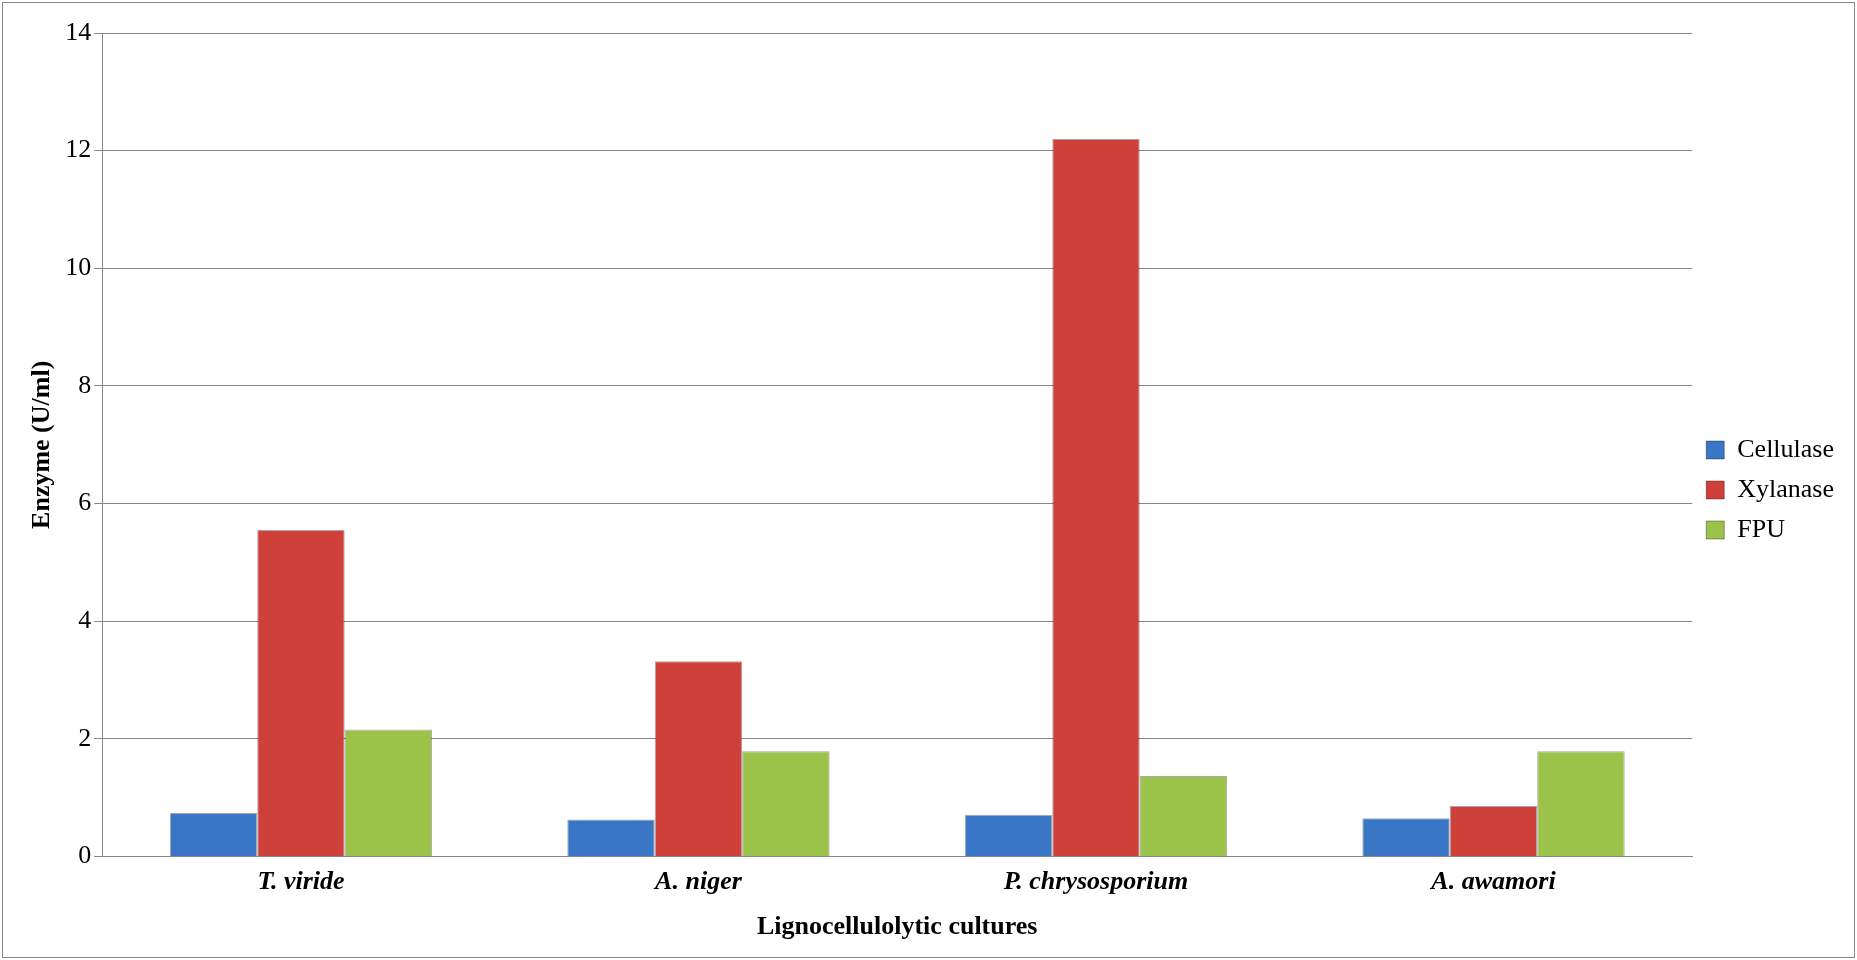 This screenshot has height=960, width=1857. What do you see at coordinates (85, 384) in the screenshot?
I see `y-tick-label: 8` at bounding box center [85, 384].